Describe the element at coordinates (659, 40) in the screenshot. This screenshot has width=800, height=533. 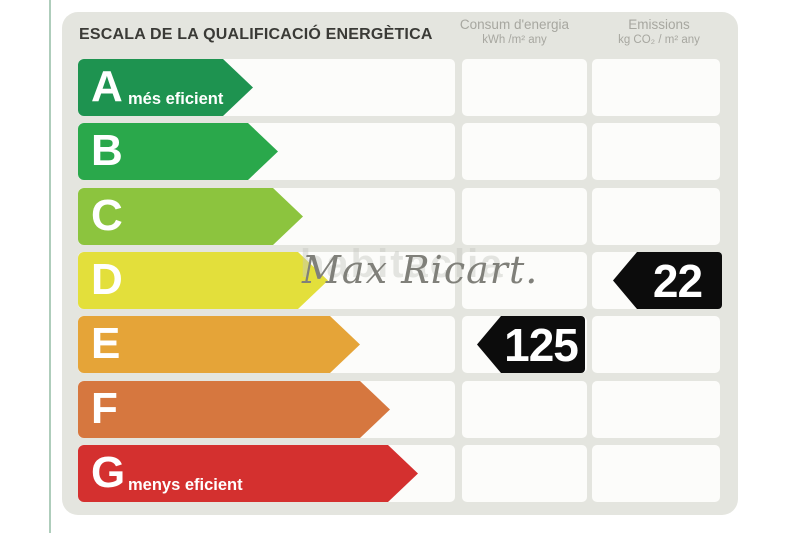
I see `emissions-header-unit: kg CO₂ / m² any` at that location.